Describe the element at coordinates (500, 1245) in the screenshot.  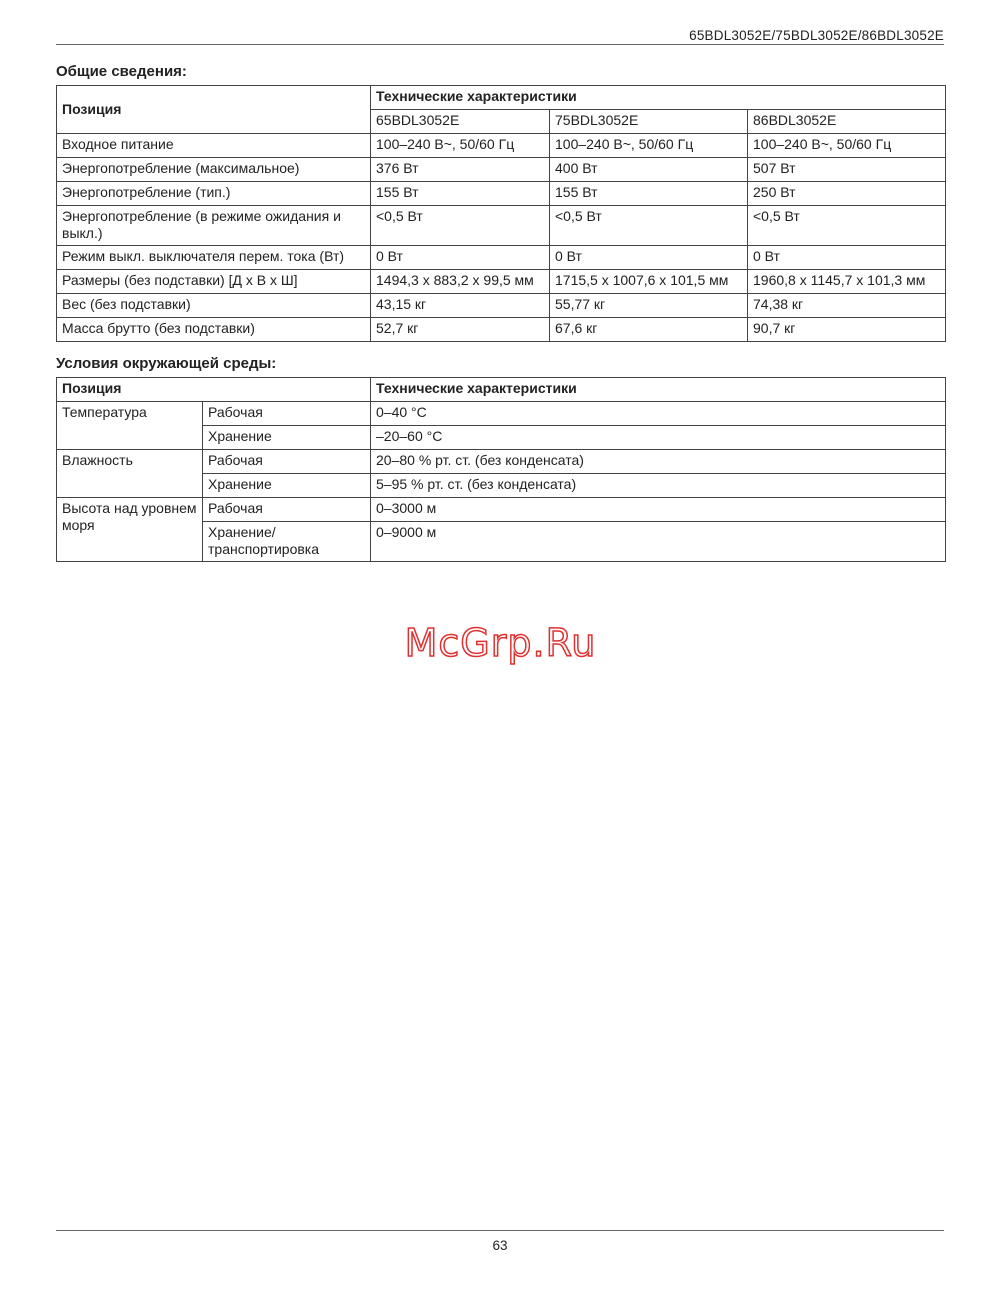
I see `page-number: 63` at that location.